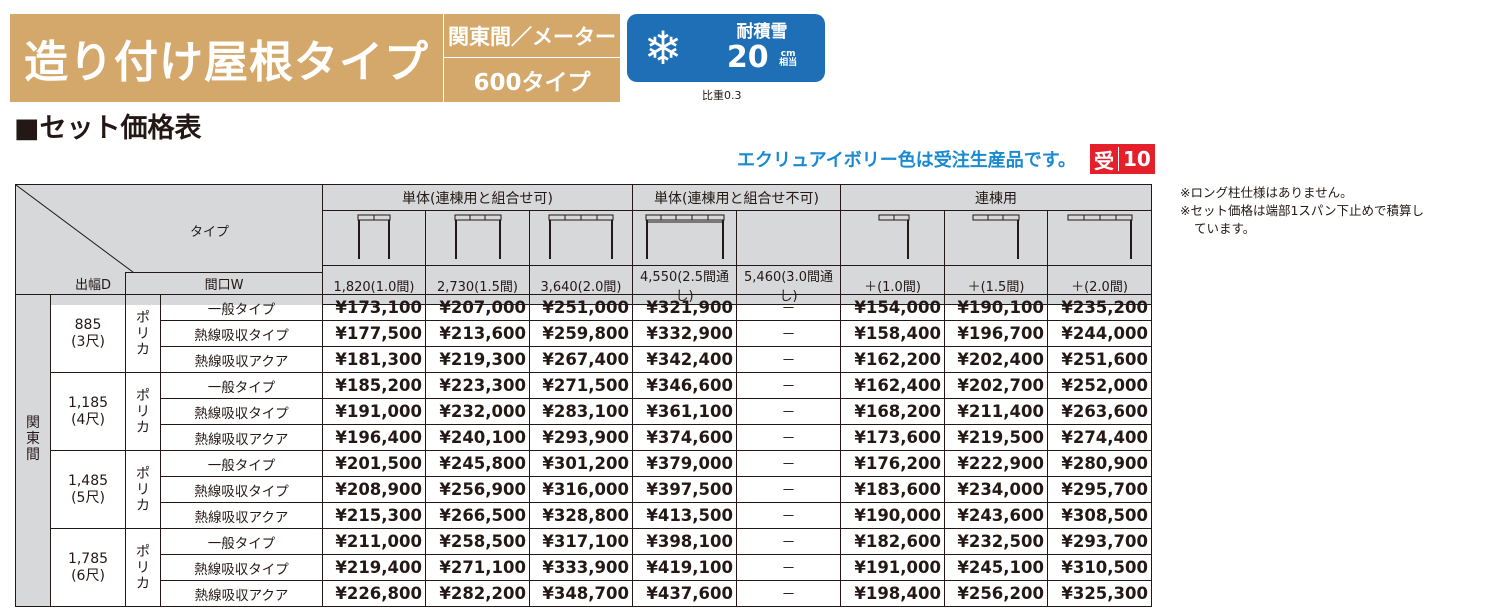  Describe the element at coordinates (892, 307) in the screenshot. I see `price-cell: ¥154,000` at that location.